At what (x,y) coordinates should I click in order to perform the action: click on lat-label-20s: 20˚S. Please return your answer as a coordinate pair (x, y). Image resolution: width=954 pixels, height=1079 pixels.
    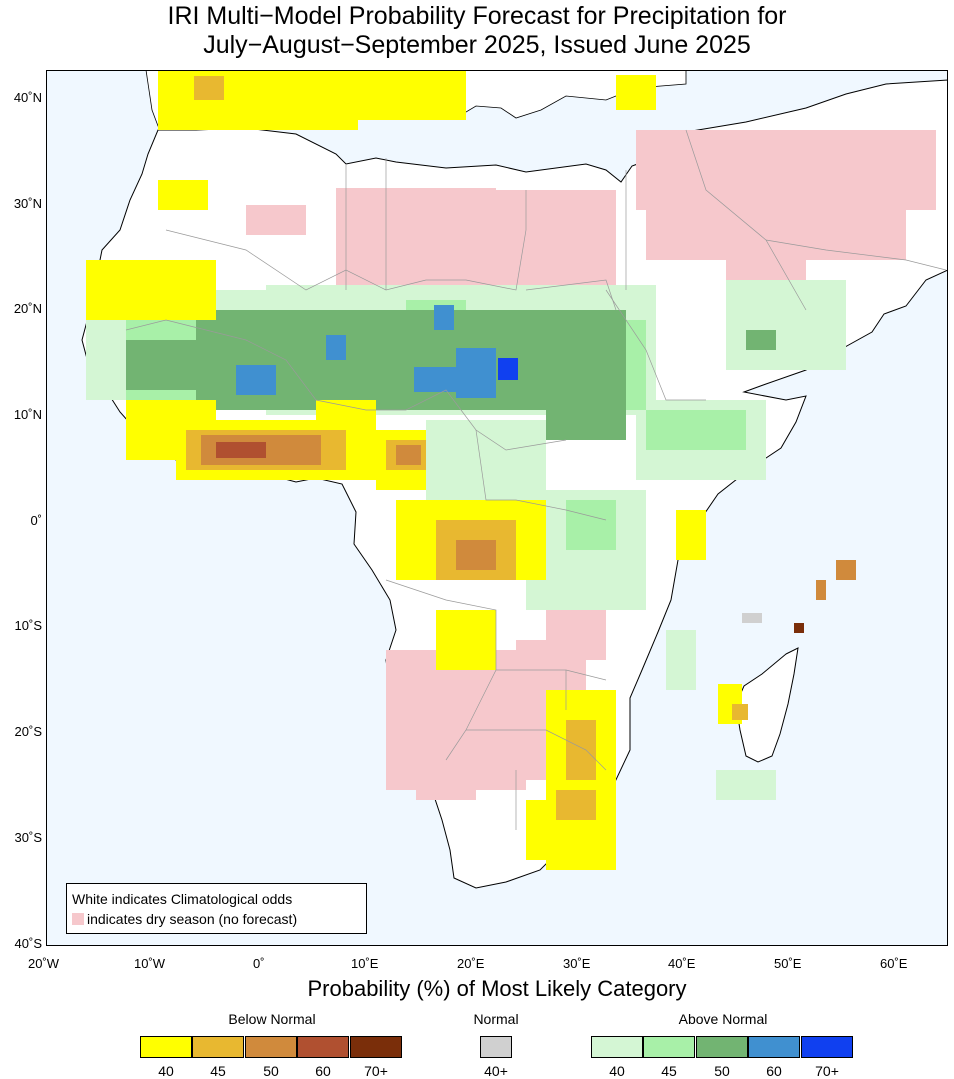
    Looking at the image, I should click on (28, 731).